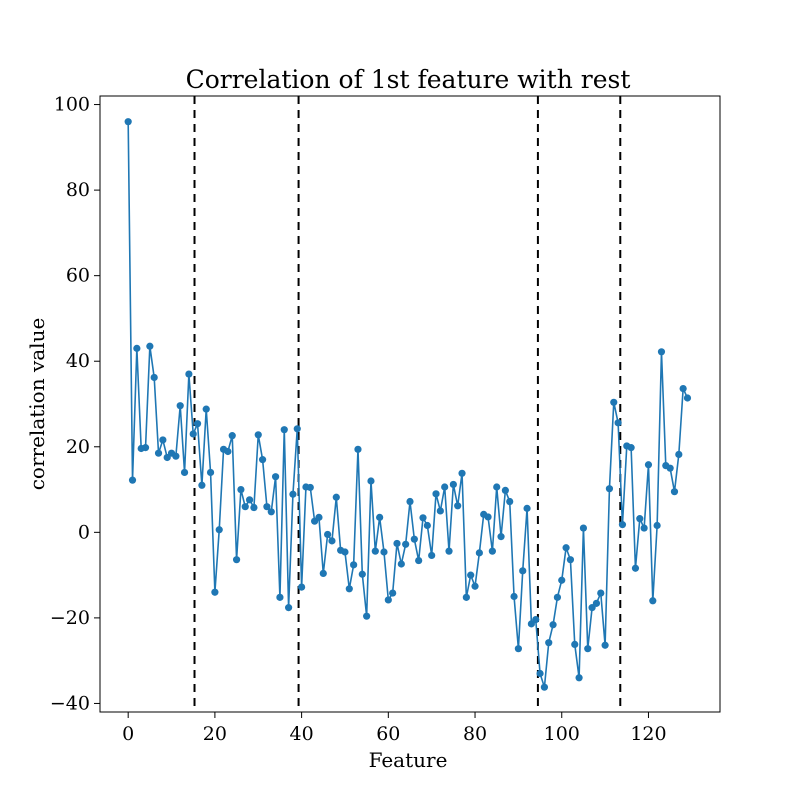  What do you see at coordinates (128, 734) in the screenshot?
I see `x-tick-label-0: 0` at bounding box center [128, 734].